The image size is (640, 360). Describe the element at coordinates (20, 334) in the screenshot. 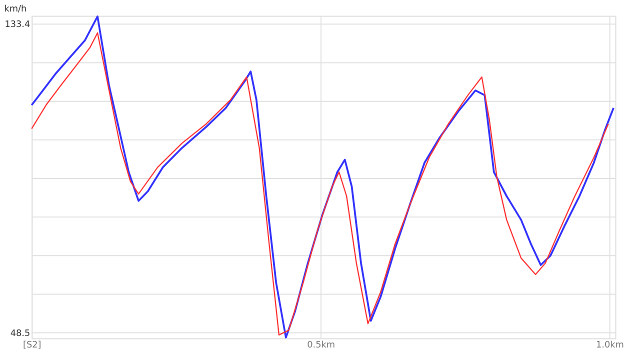

I see `y-tick-label: 48.5` at that location.